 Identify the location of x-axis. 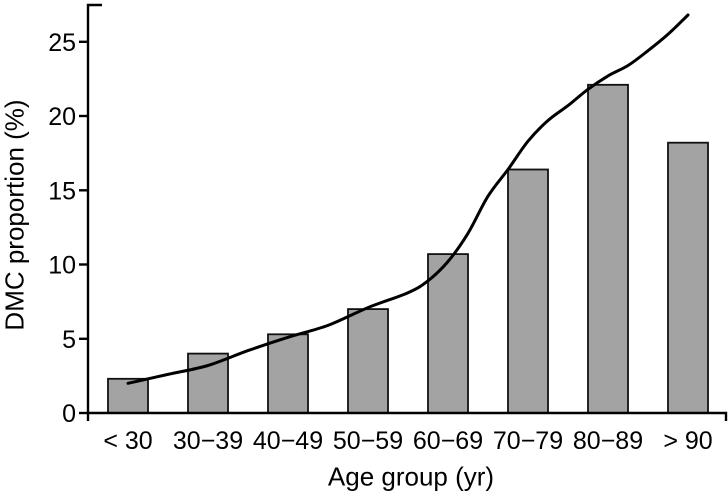
(408, 416).